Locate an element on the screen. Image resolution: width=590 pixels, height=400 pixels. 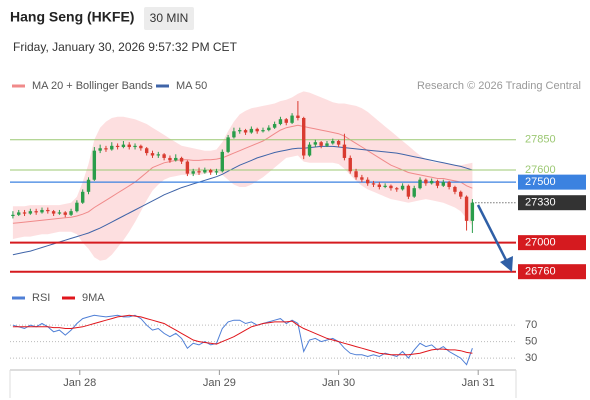
legend-label: MA 50 is located at coordinates (191, 86).